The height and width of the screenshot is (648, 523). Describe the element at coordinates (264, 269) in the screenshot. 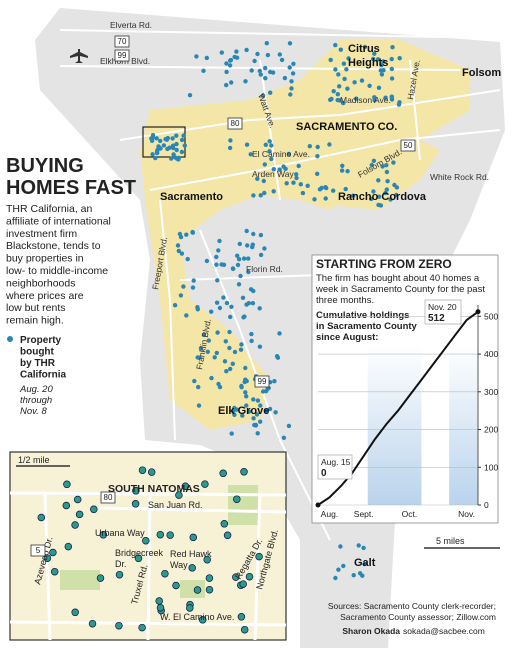

I see `road-label: Florin Rd.` at that location.